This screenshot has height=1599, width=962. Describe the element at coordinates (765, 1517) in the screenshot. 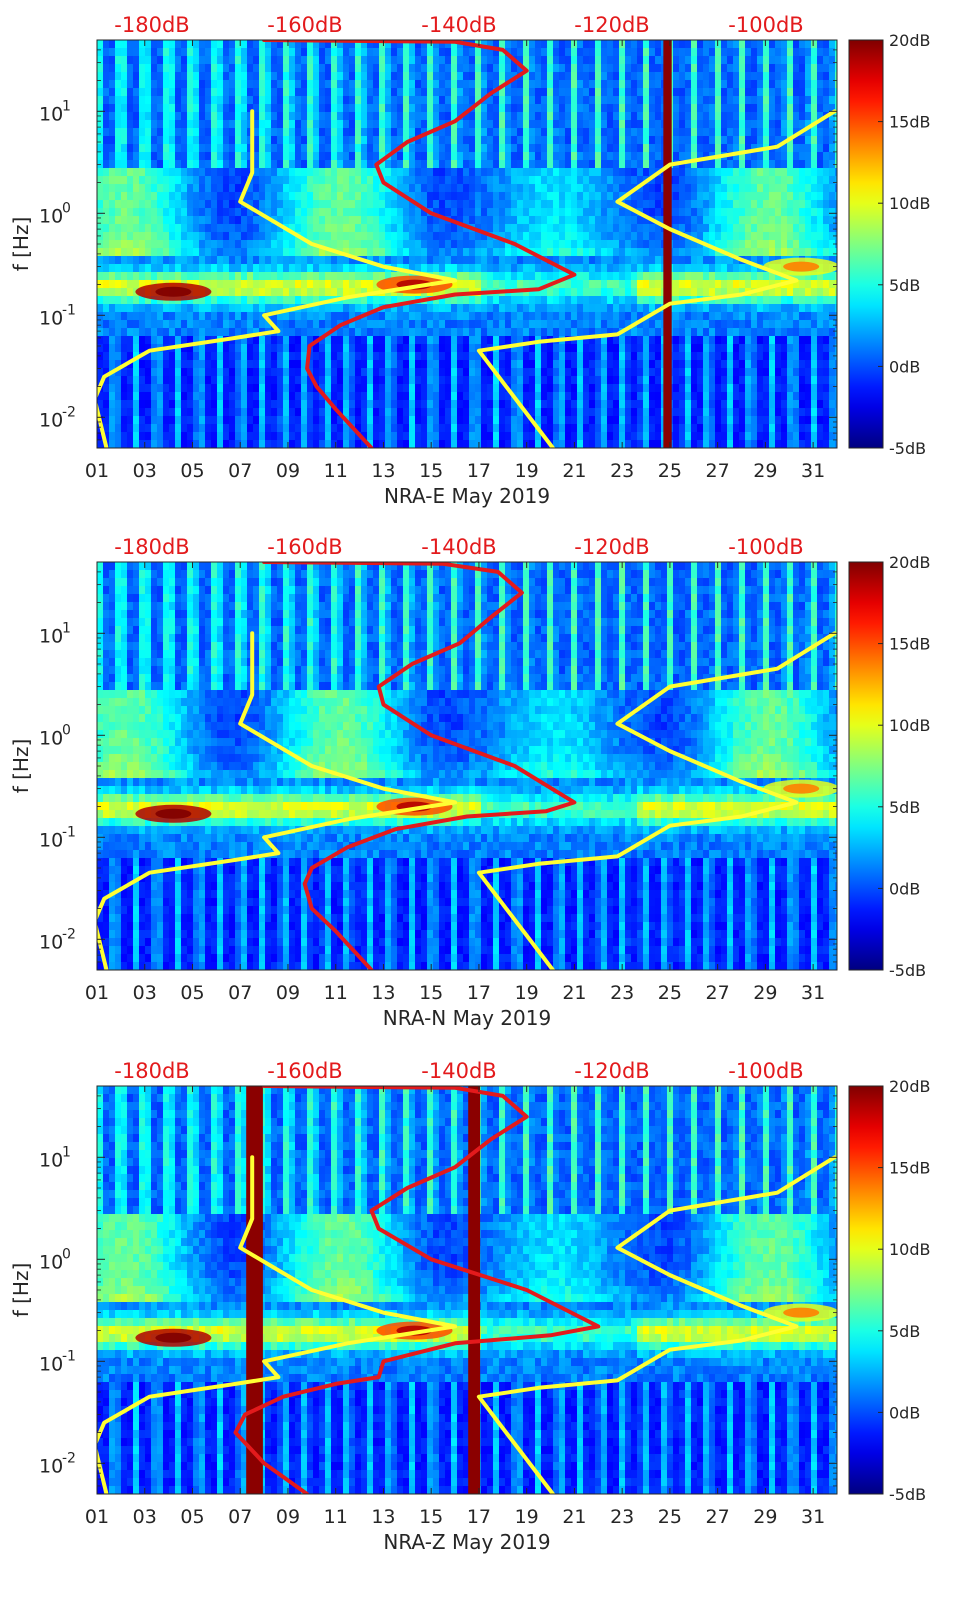

I see `x-tick-label: 29` at that location.